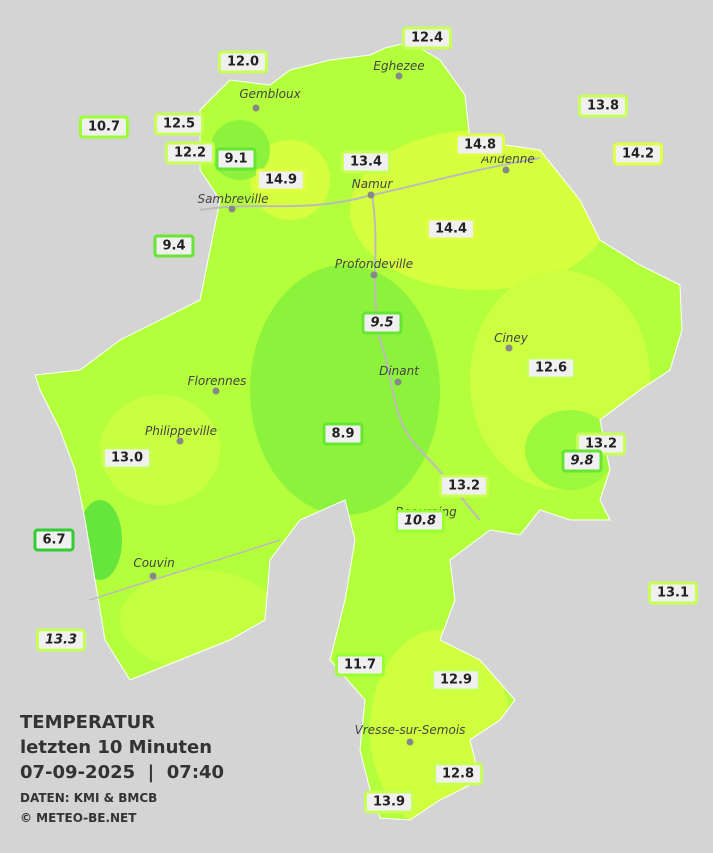 Image resolution: width=713 pixels, height=853 pixels. What do you see at coordinates (270, 94) in the screenshot?
I see `town-label: Gembloux` at bounding box center [270, 94].